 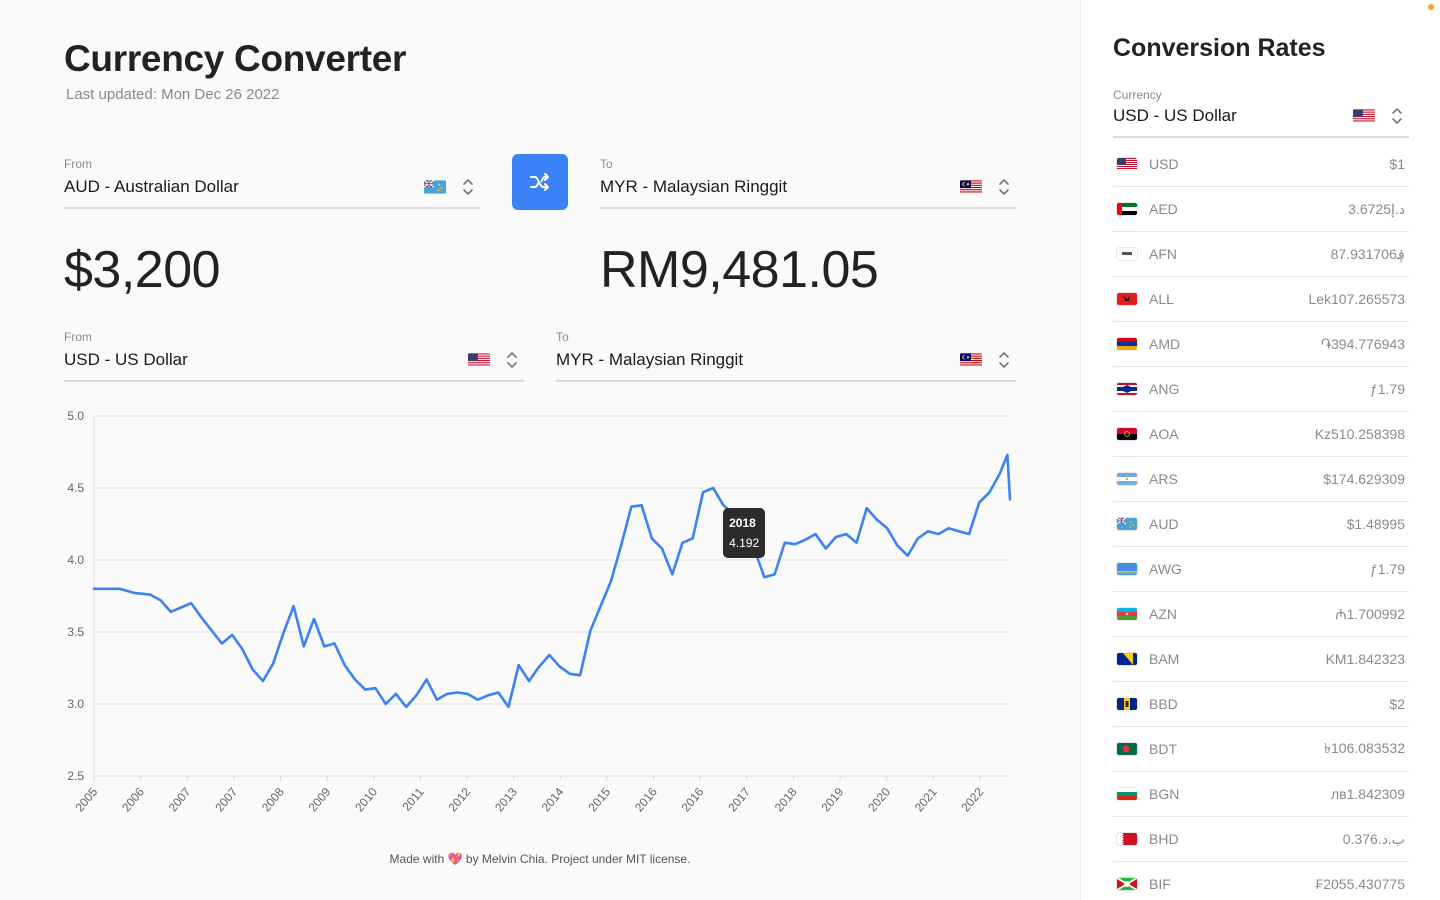 I want to click on rate-row: BIF ₣2055.430775, so click(x=1261, y=881).